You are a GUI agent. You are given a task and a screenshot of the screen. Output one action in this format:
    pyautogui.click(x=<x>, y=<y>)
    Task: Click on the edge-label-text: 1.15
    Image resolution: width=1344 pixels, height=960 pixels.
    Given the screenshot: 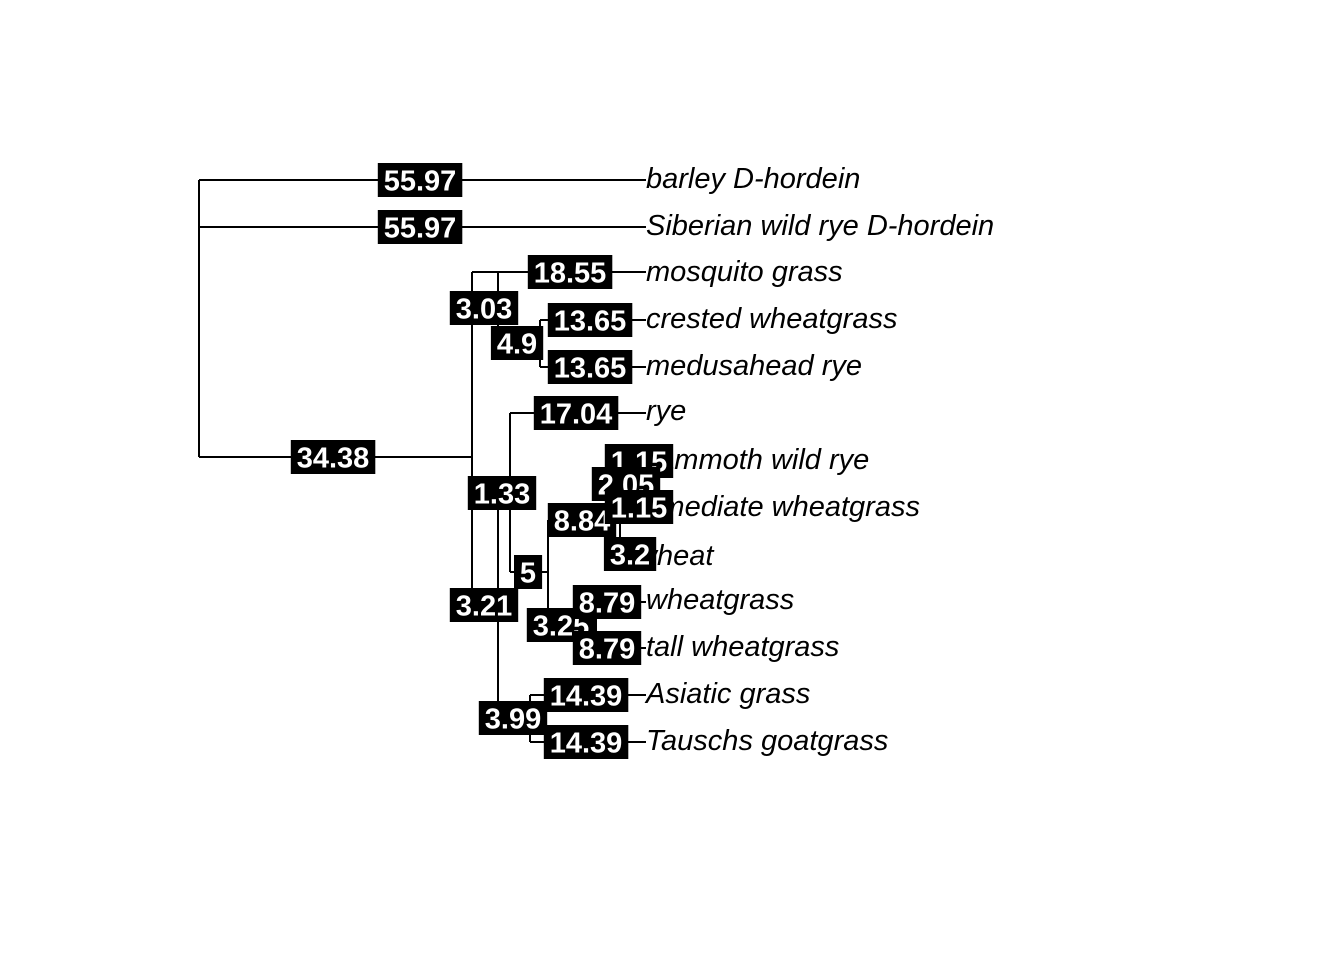 What is the action you would take?
    pyautogui.click(x=639, y=509)
    